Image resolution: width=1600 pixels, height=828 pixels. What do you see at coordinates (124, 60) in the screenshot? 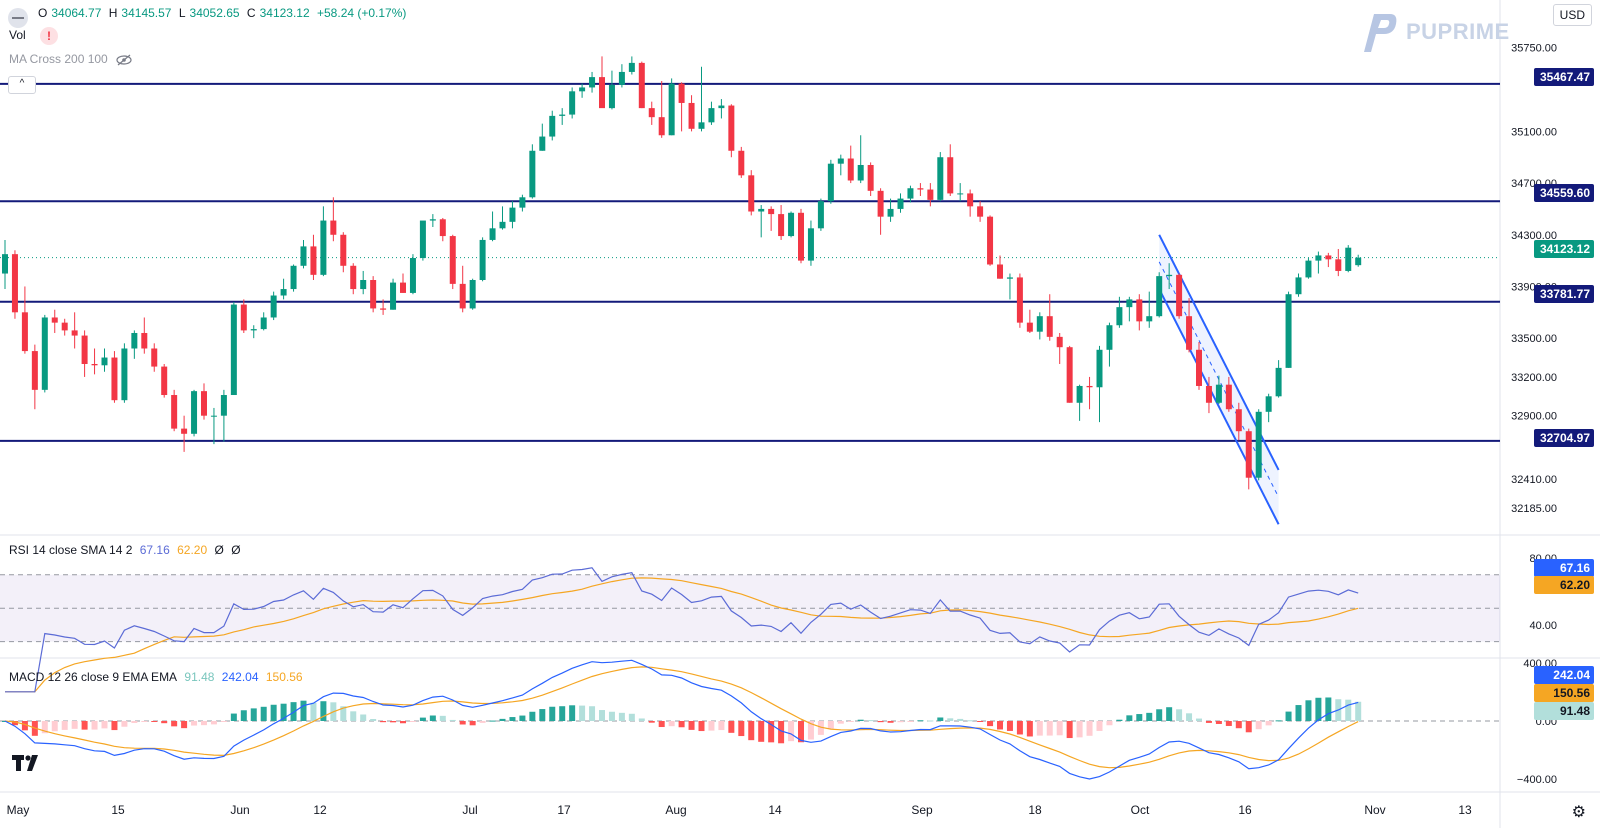
I see `eye-off-icon` at bounding box center [124, 60].